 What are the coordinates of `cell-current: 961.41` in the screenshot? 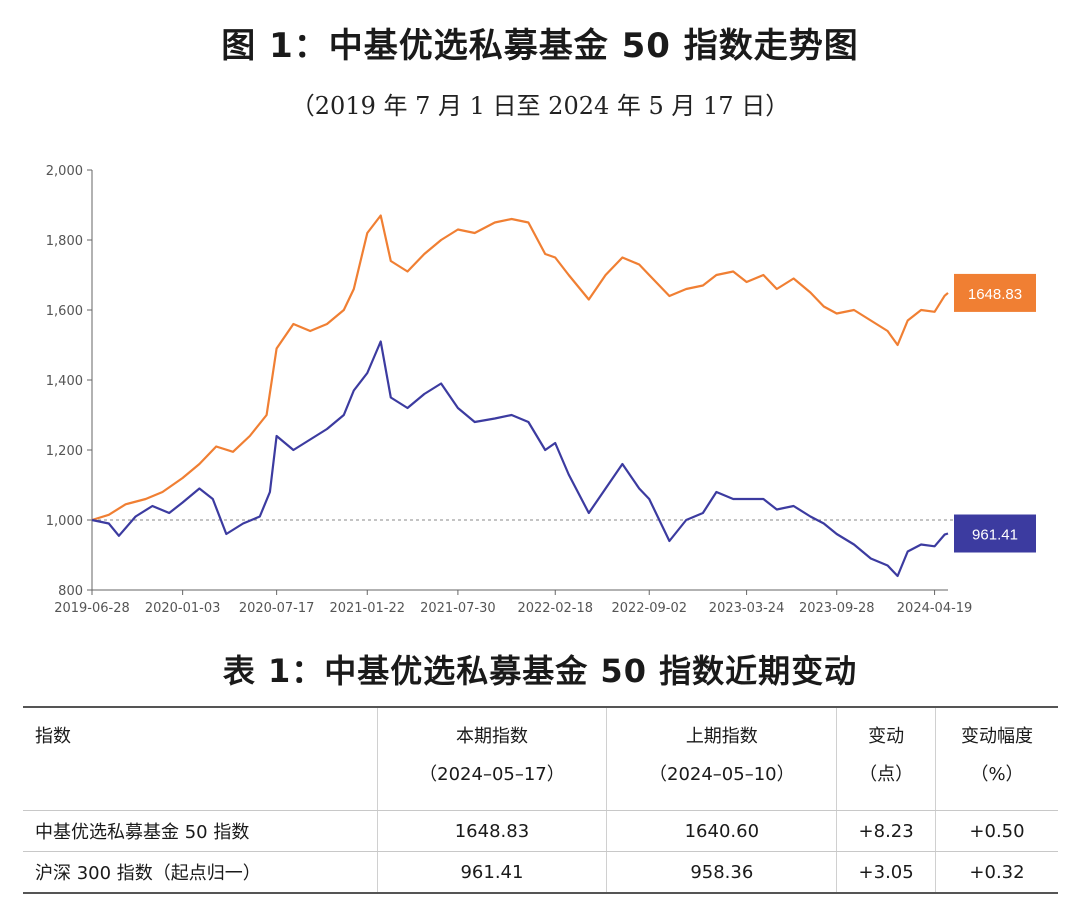 It's located at (491, 872).